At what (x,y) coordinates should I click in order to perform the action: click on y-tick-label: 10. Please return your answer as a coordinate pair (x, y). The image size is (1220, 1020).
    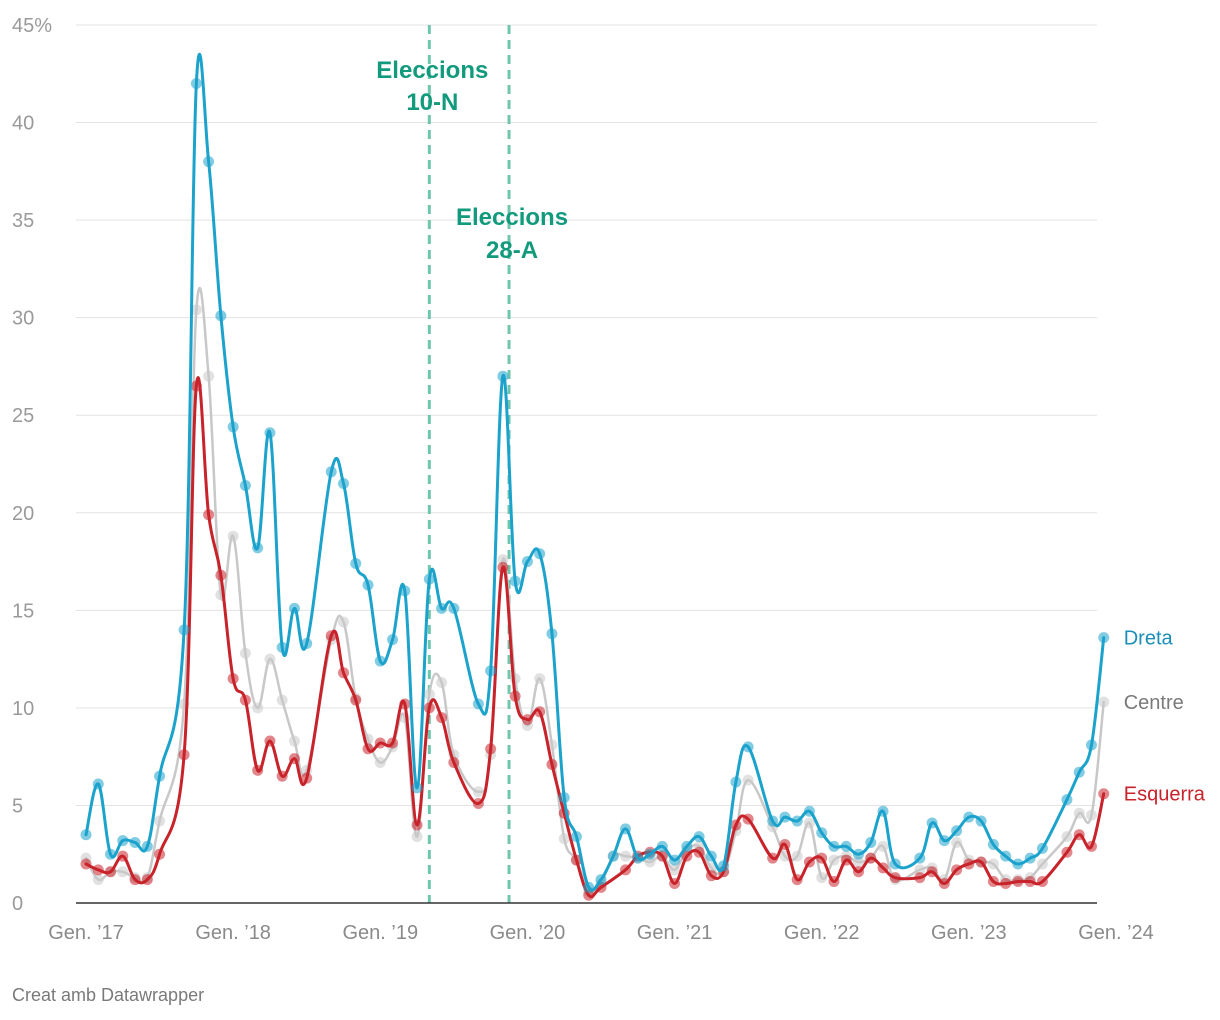
    Looking at the image, I should click on (23, 709).